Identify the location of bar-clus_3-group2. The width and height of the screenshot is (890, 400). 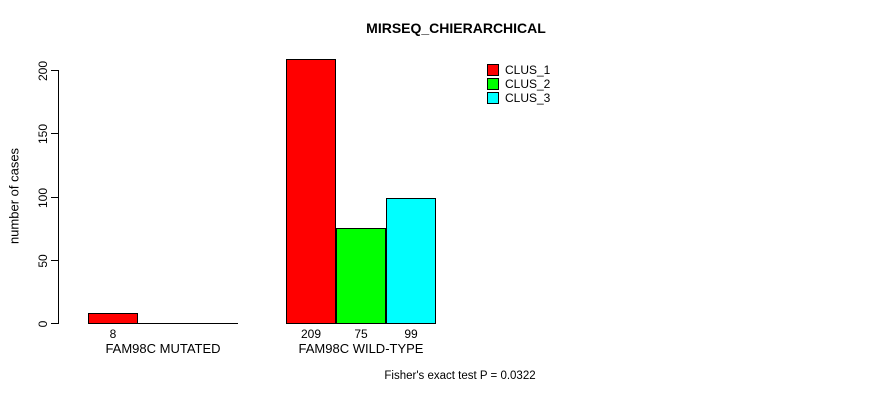
(411, 261).